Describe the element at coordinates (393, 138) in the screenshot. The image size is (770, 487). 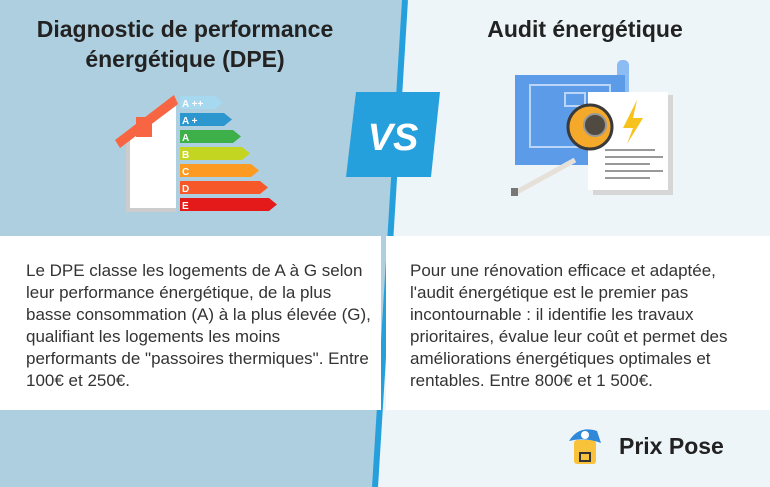
I see `svg-text: VS` at that location.